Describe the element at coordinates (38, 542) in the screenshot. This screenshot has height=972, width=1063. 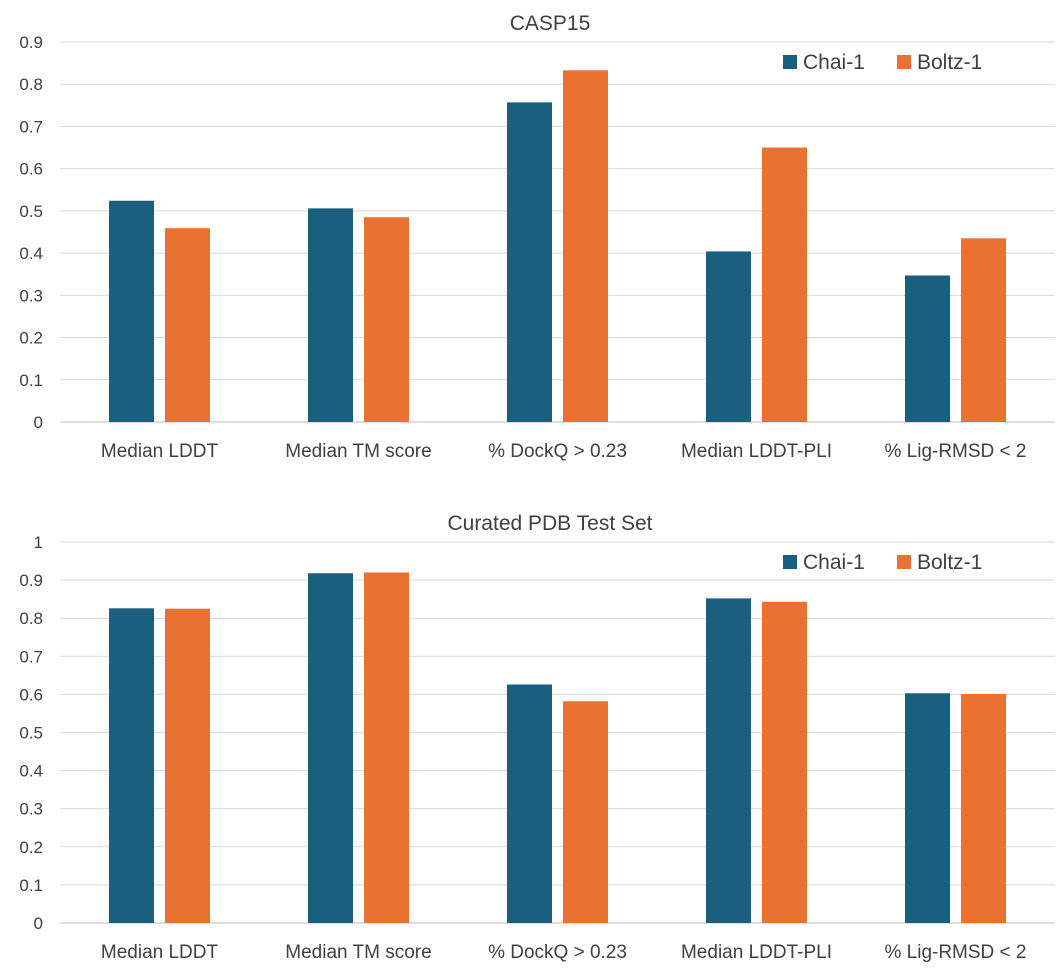
I see `y-tick-label: 1` at that location.